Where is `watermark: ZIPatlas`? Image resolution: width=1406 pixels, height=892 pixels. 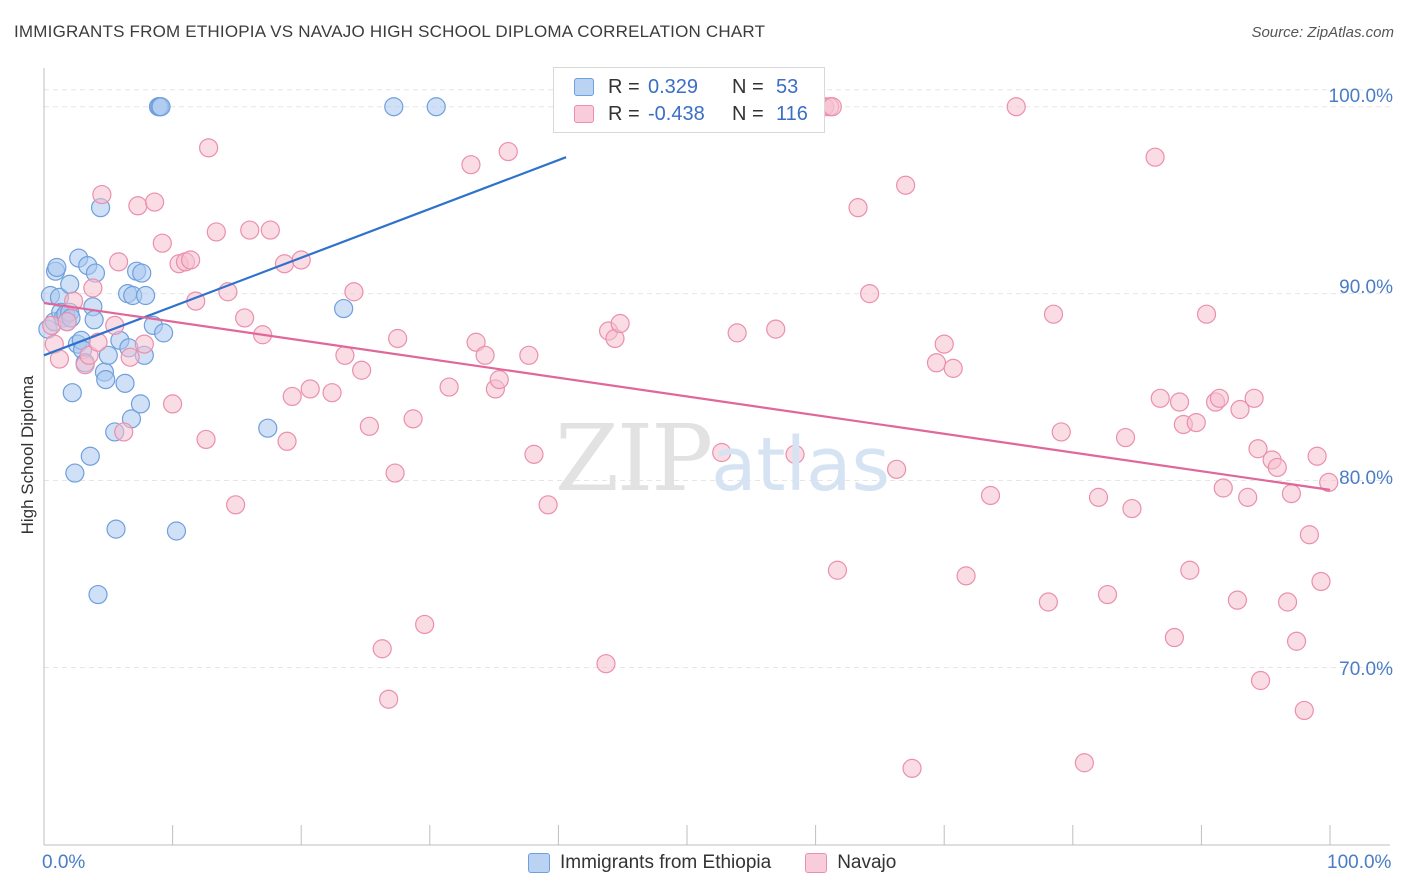
watermark: ZIPatlas is located at coordinates (722, 458).